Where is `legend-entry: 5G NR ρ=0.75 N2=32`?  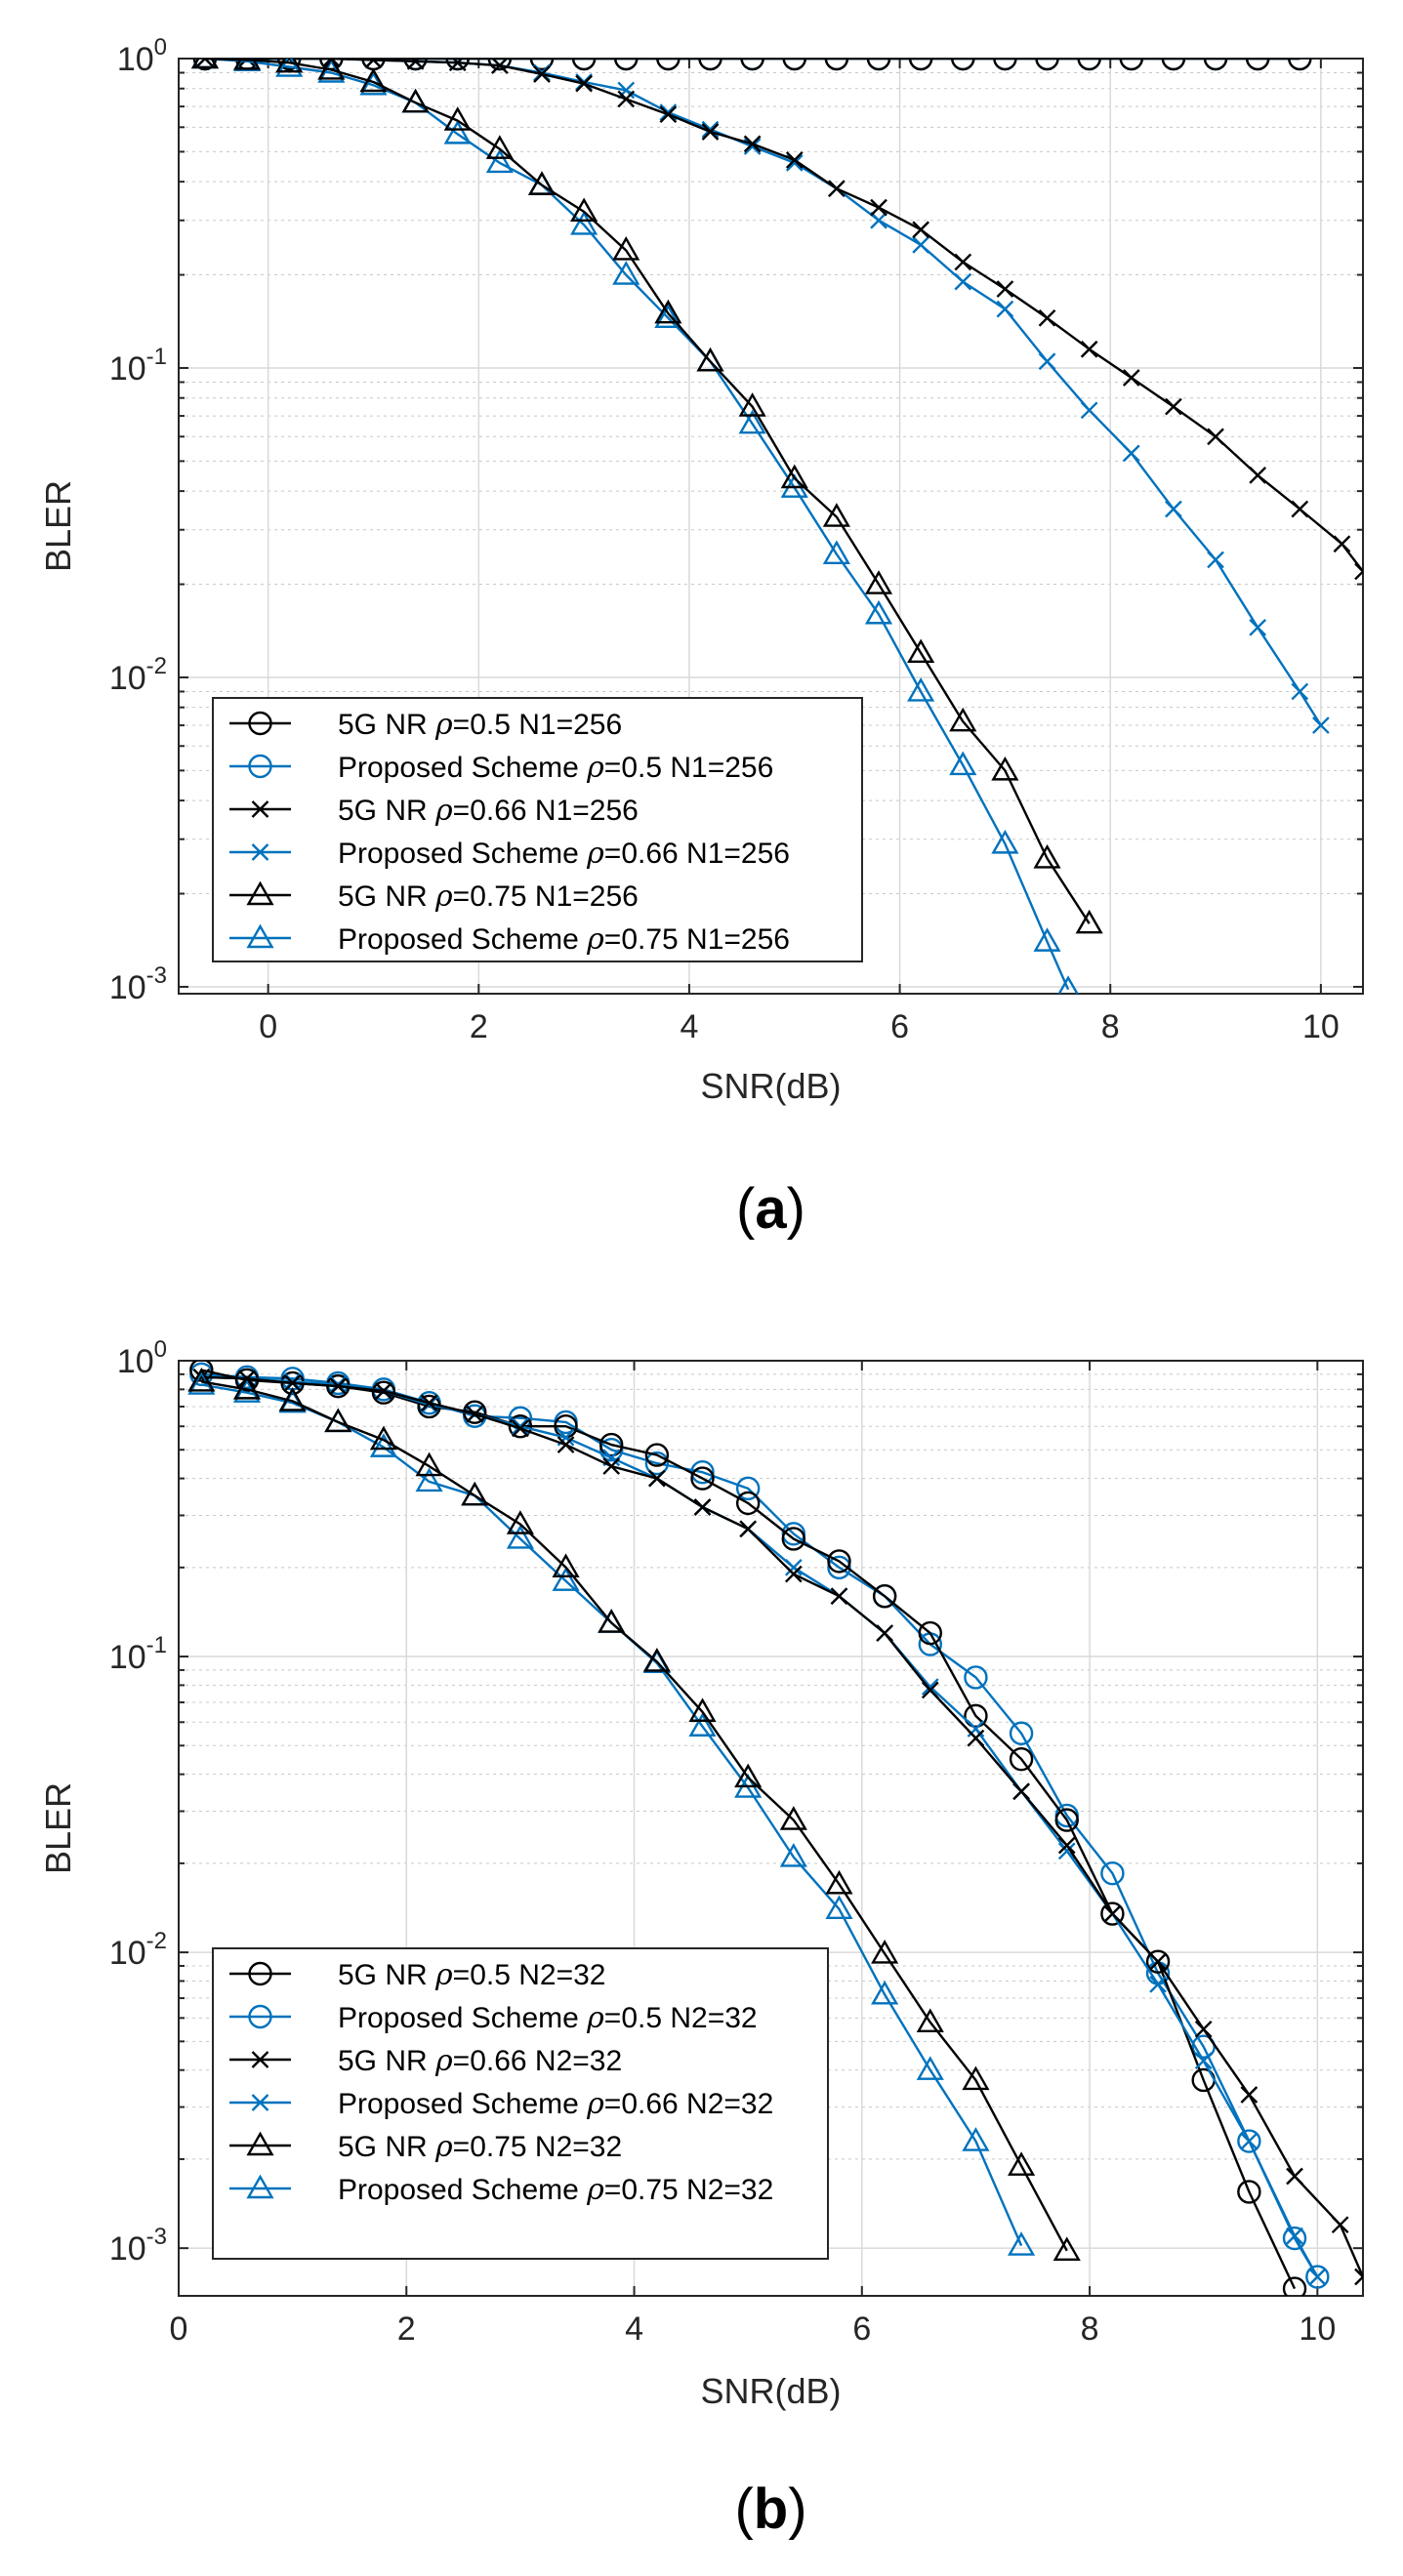
legend-entry: 5G NR ρ=0.75 N2=32 is located at coordinates (425, 2147).